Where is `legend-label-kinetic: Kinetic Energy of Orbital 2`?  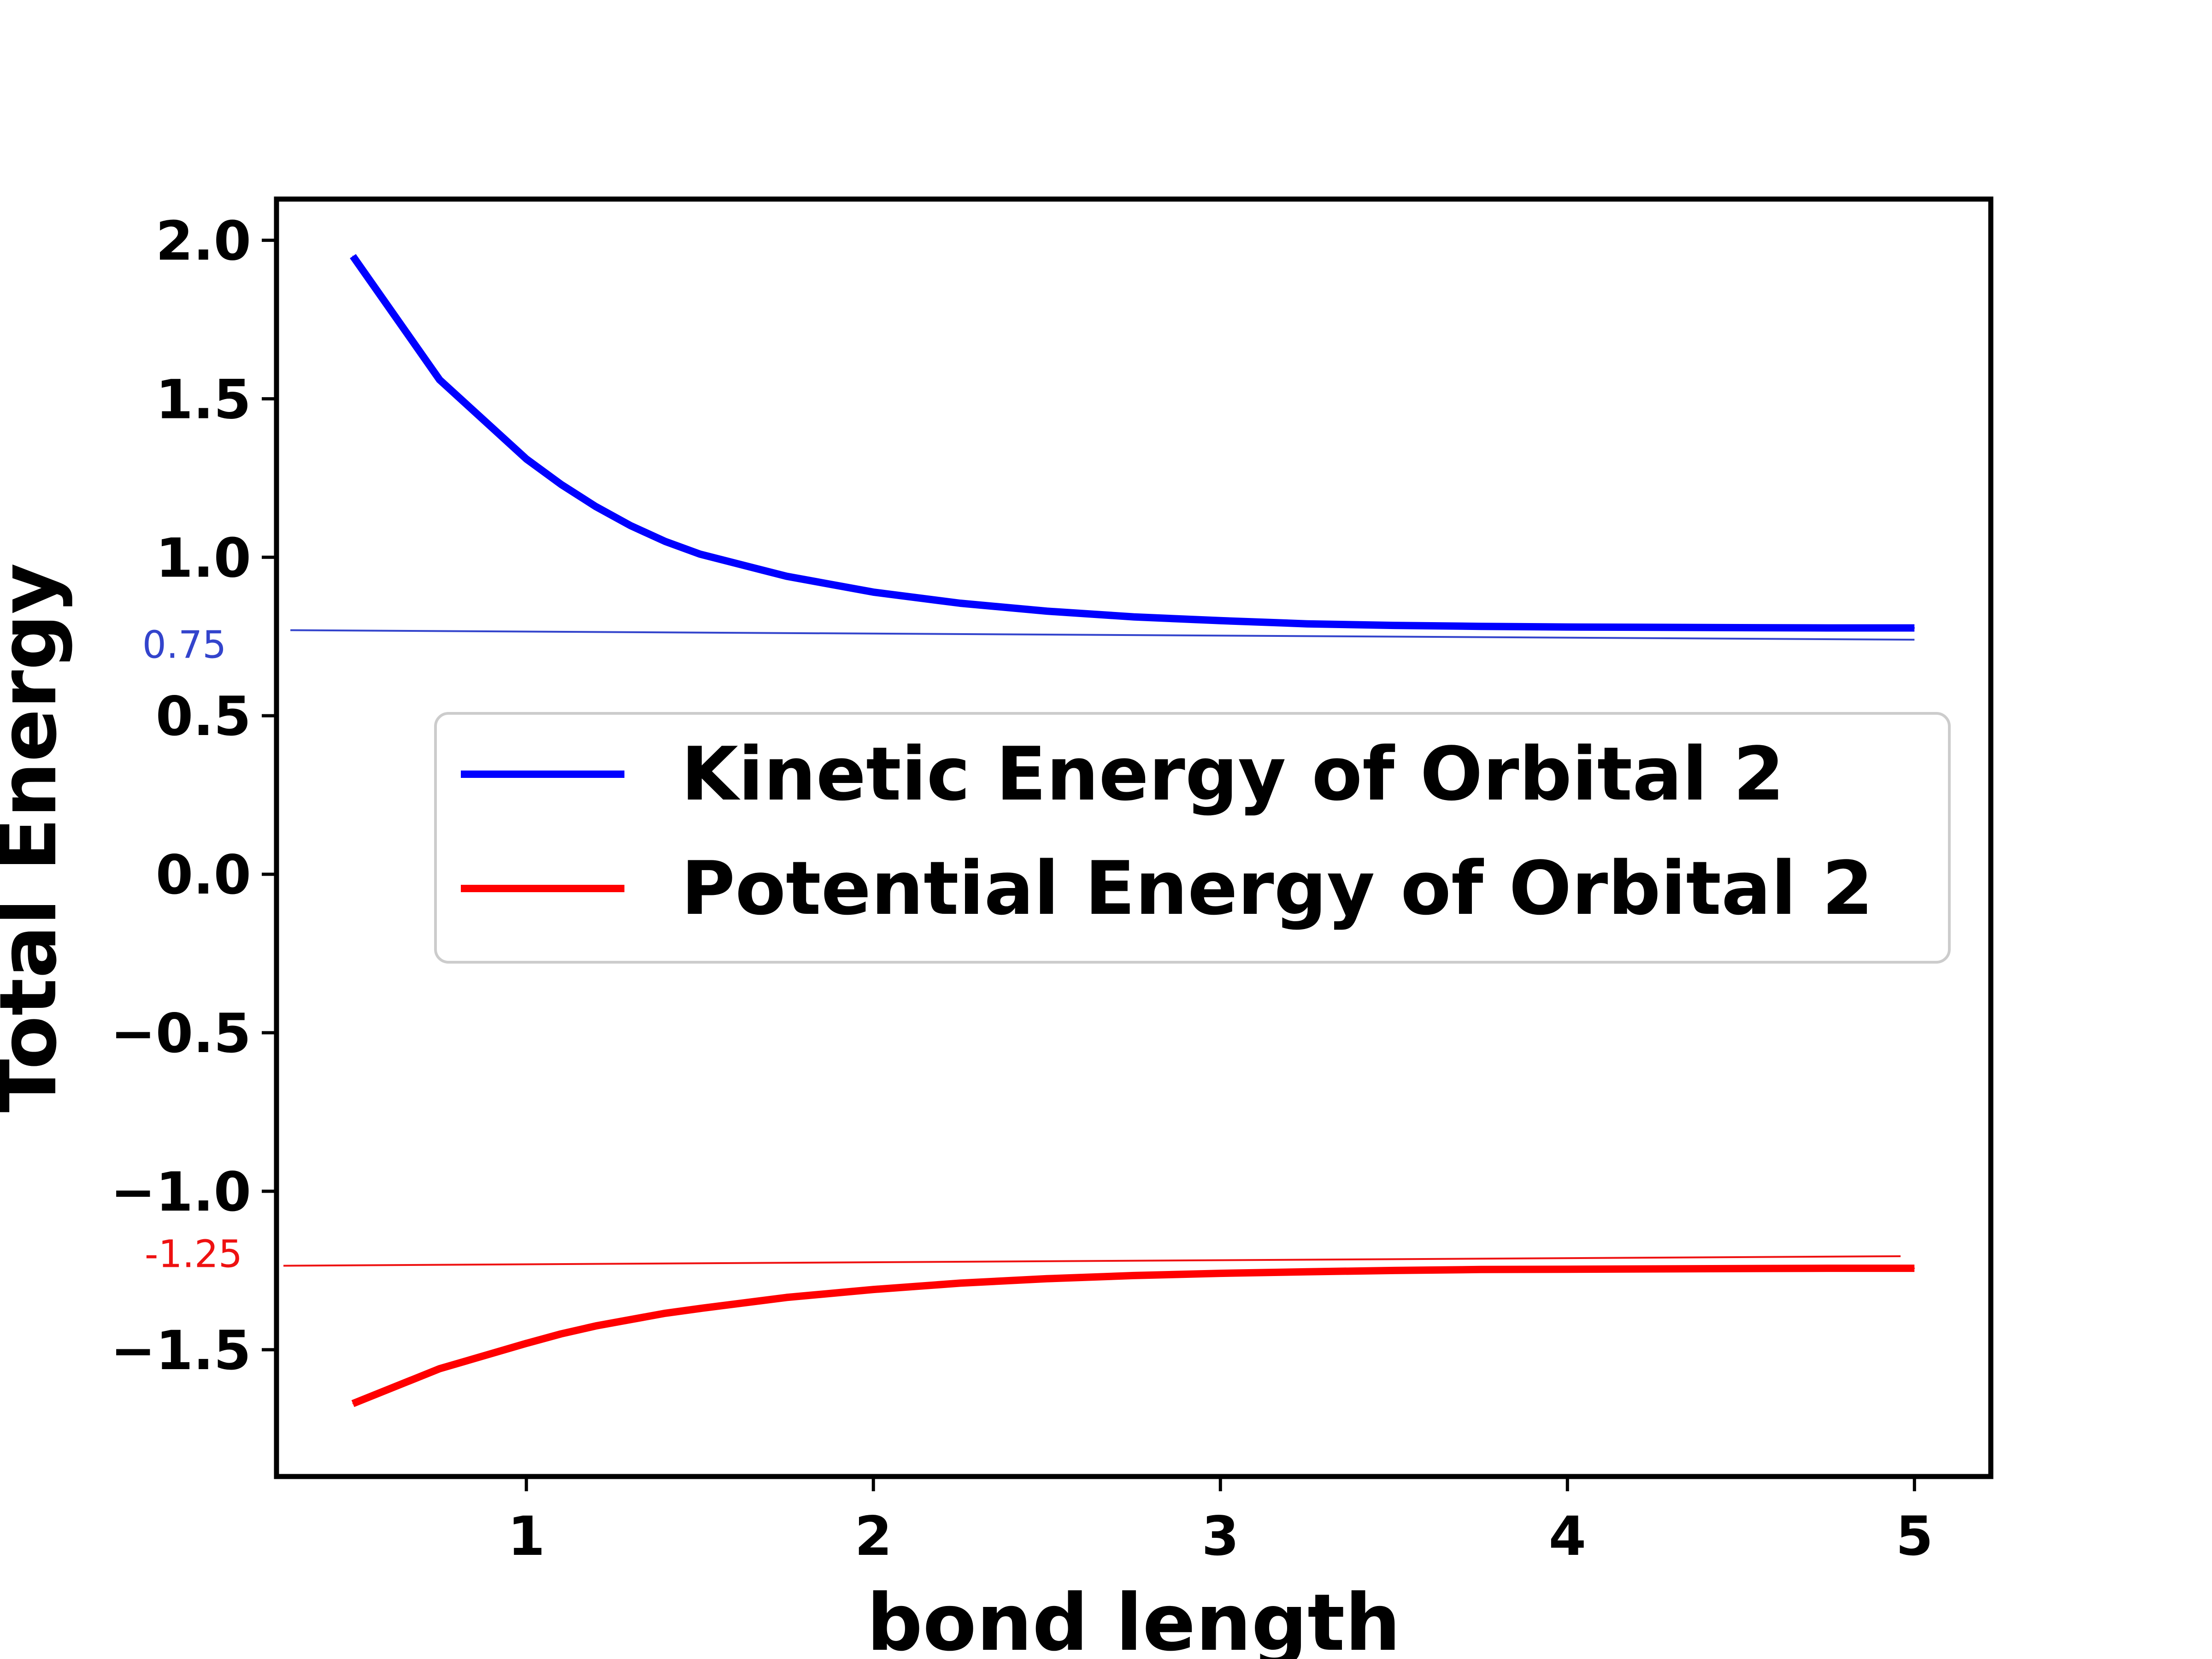 legend-label-kinetic: Kinetic Energy of Orbital 2 is located at coordinates (1232, 774).